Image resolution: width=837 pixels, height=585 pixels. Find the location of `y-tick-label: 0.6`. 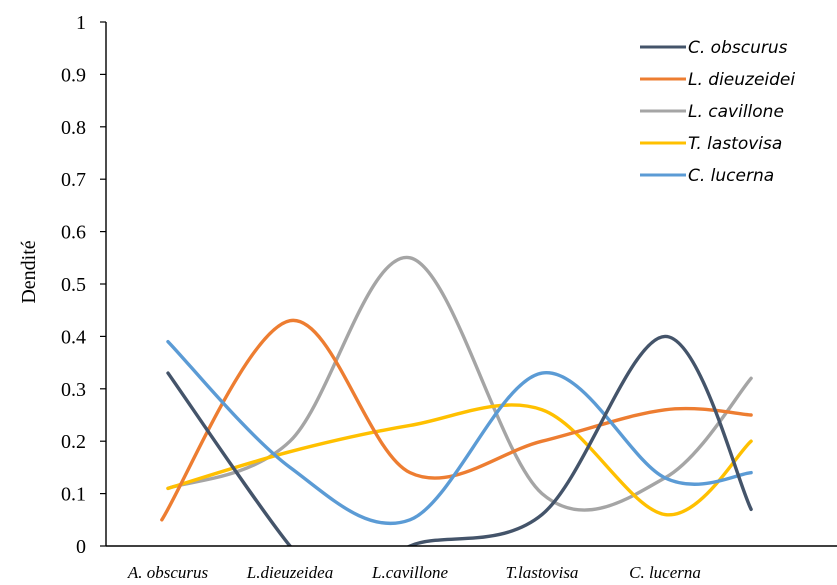

y-tick-label: 0.6 is located at coordinates (73, 233).